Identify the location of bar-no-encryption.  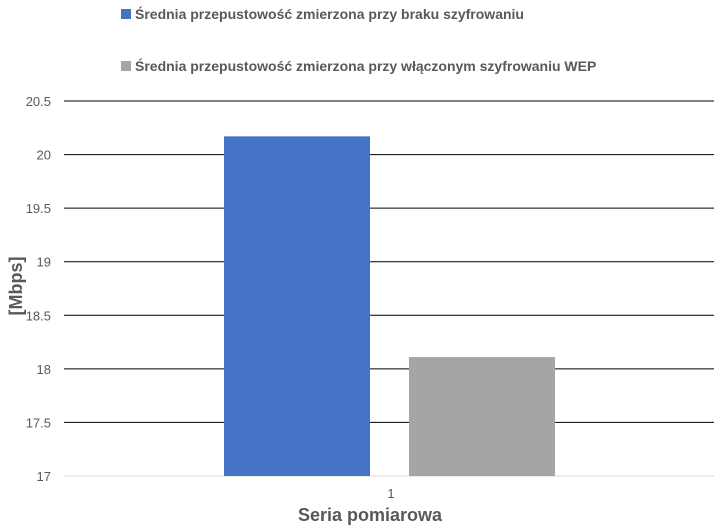
(297, 306).